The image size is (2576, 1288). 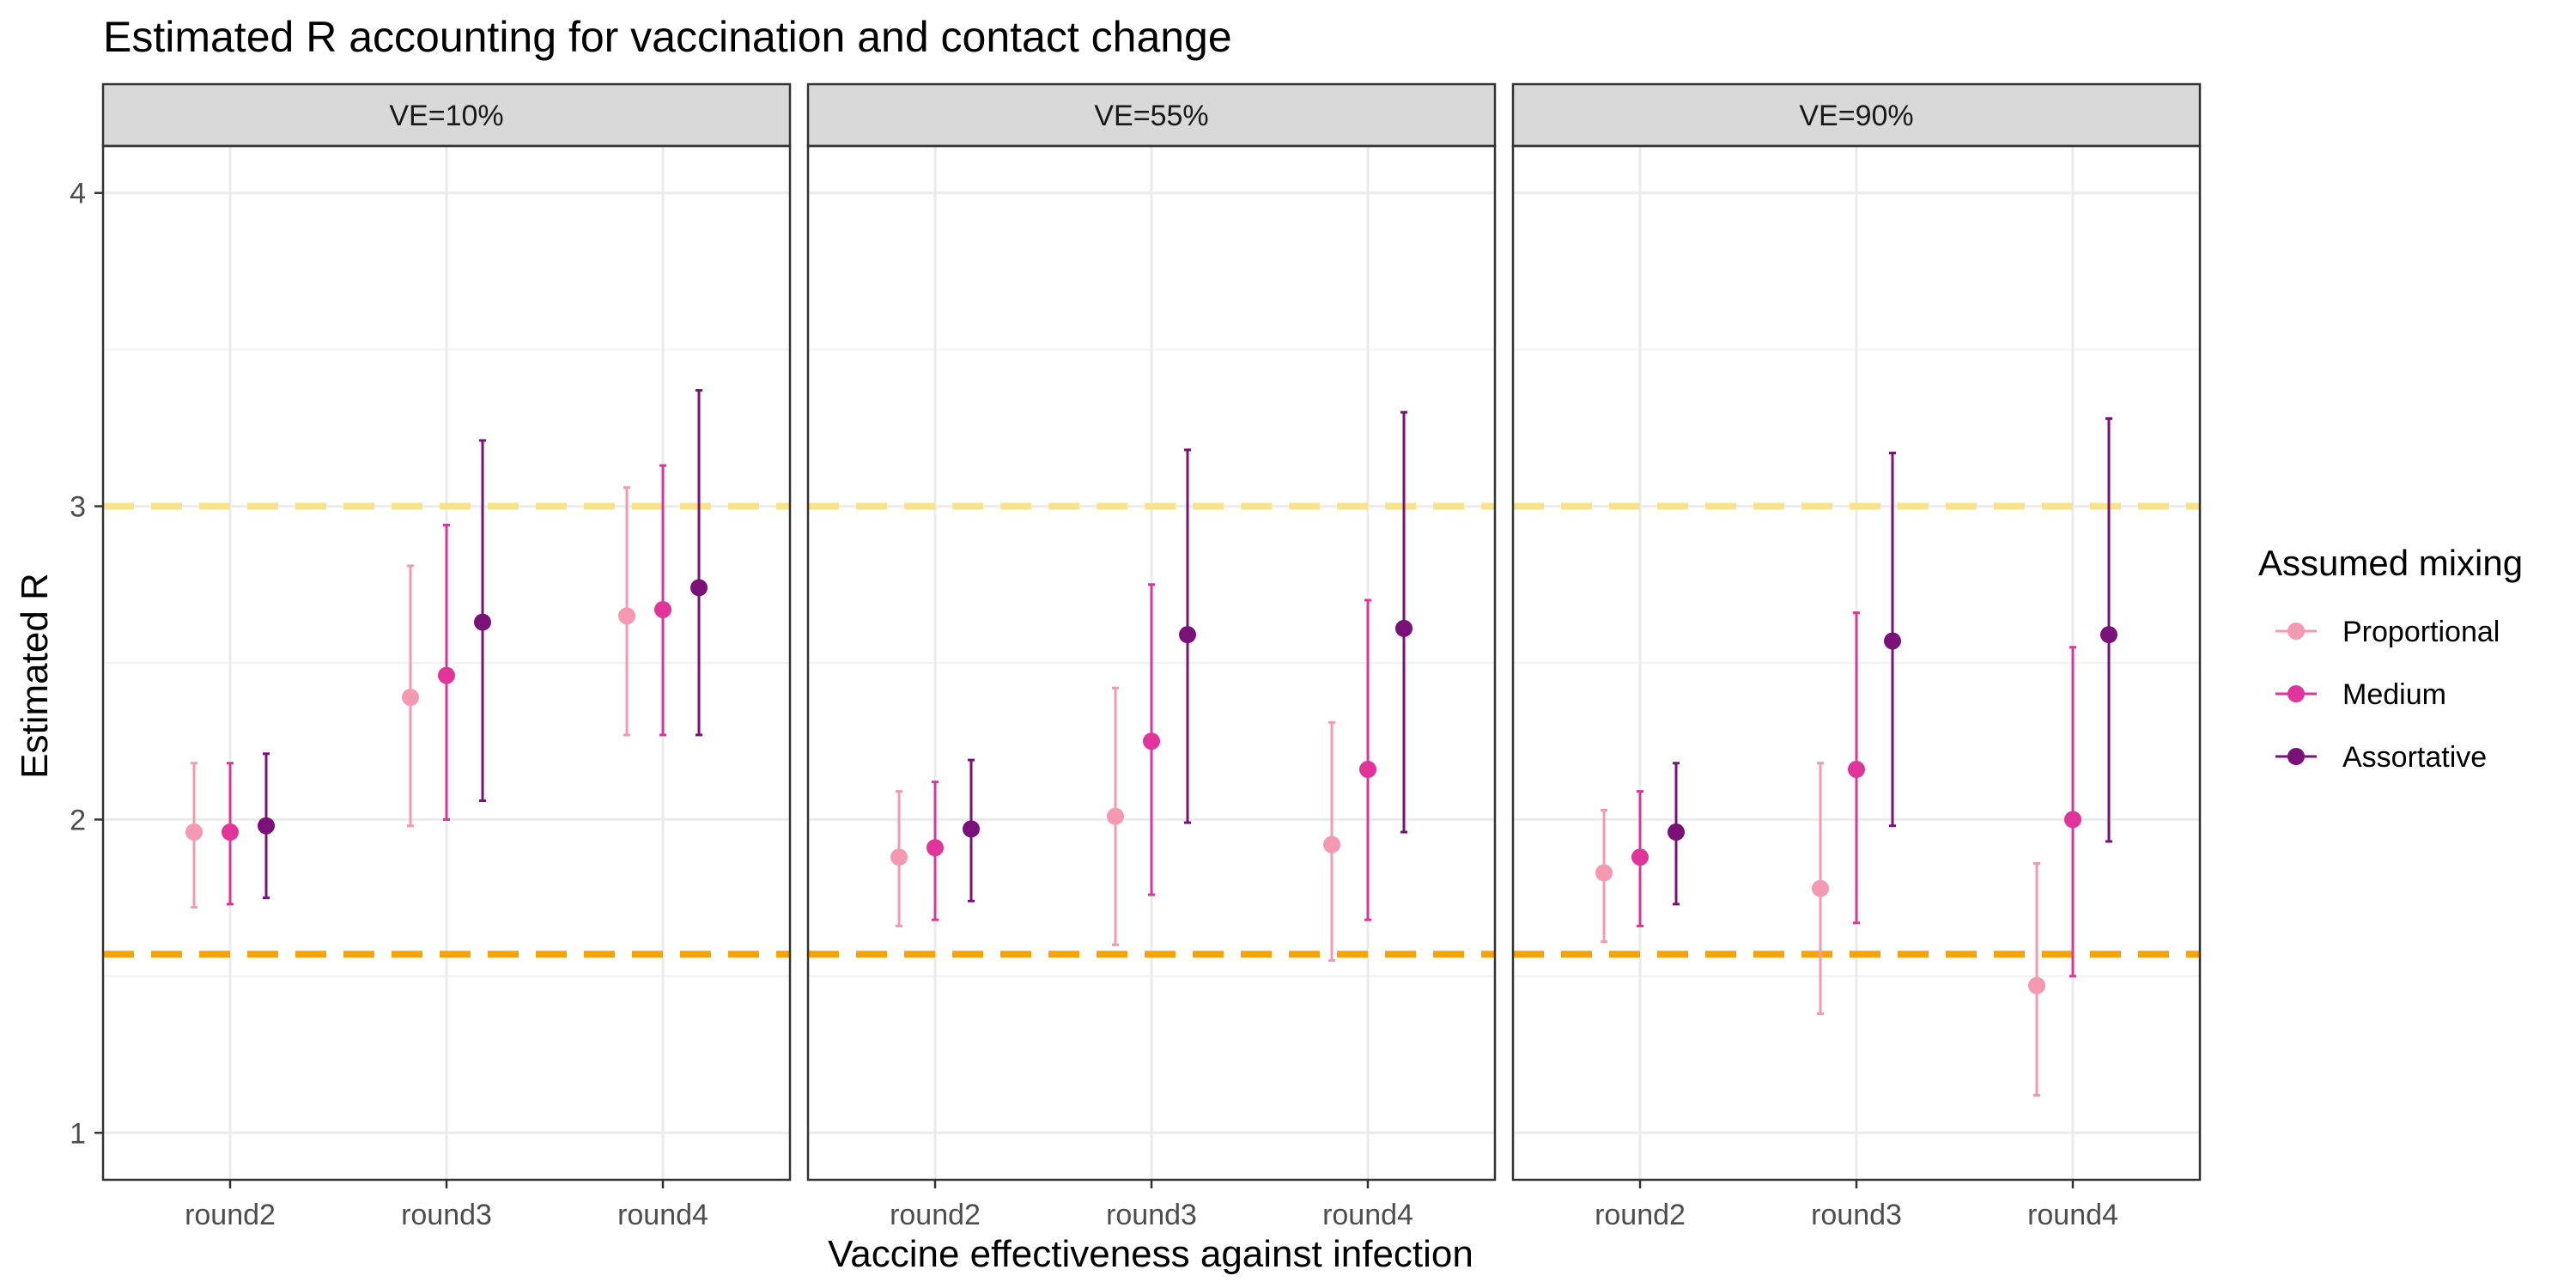 What do you see at coordinates (2394, 695) in the screenshot?
I see `legend-label: Medium` at bounding box center [2394, 695].